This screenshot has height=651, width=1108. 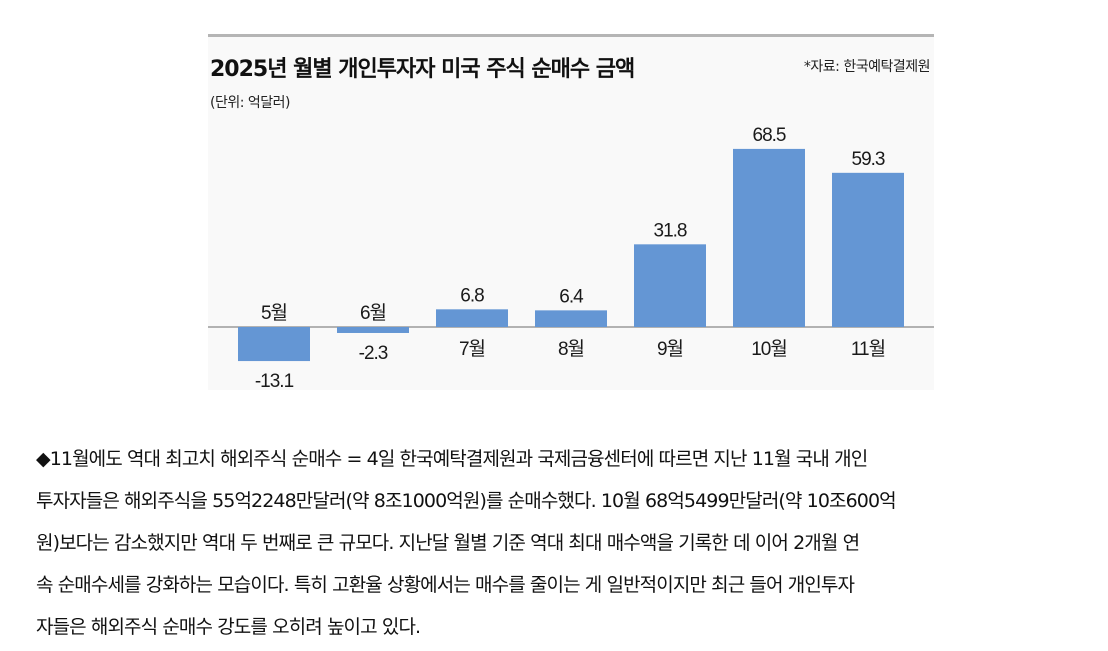 I want to click on bar-5월, so click(x=274, y=344).